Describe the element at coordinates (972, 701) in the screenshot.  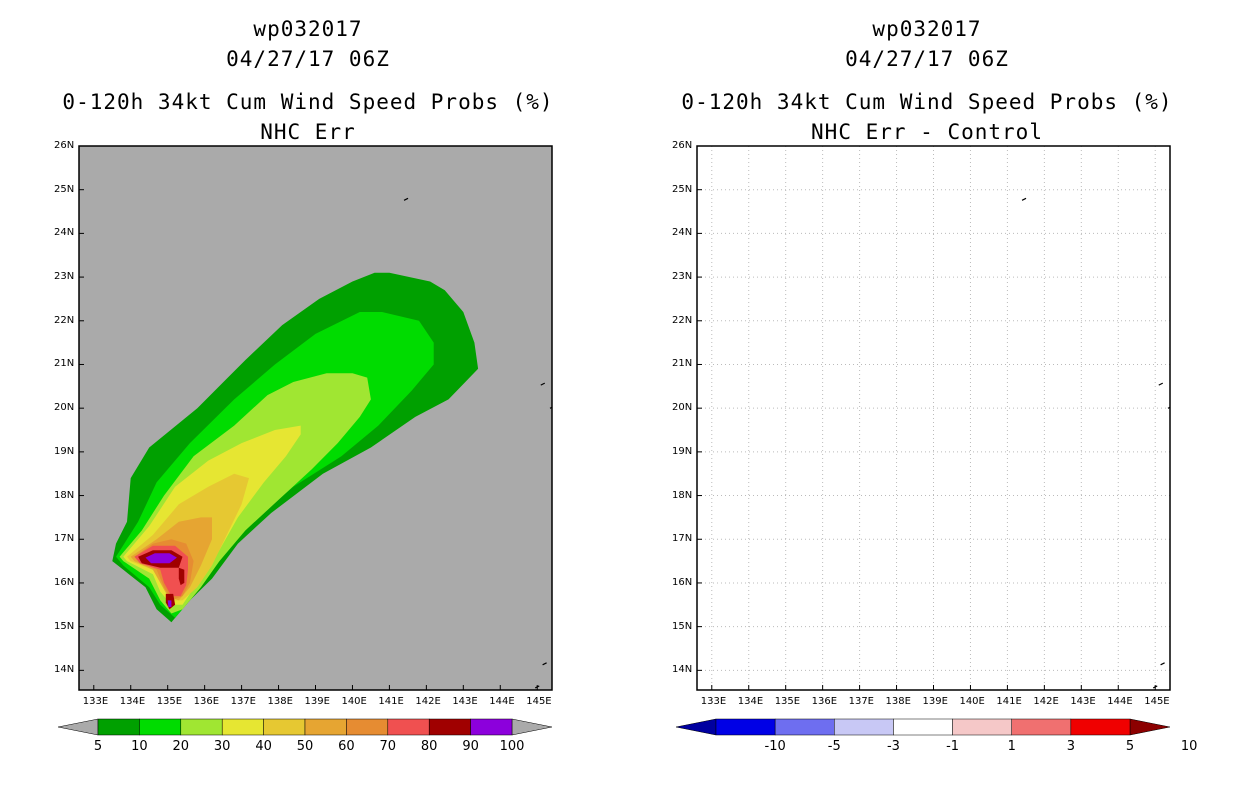
I see `right-x-tick-label: 140E` at that location.